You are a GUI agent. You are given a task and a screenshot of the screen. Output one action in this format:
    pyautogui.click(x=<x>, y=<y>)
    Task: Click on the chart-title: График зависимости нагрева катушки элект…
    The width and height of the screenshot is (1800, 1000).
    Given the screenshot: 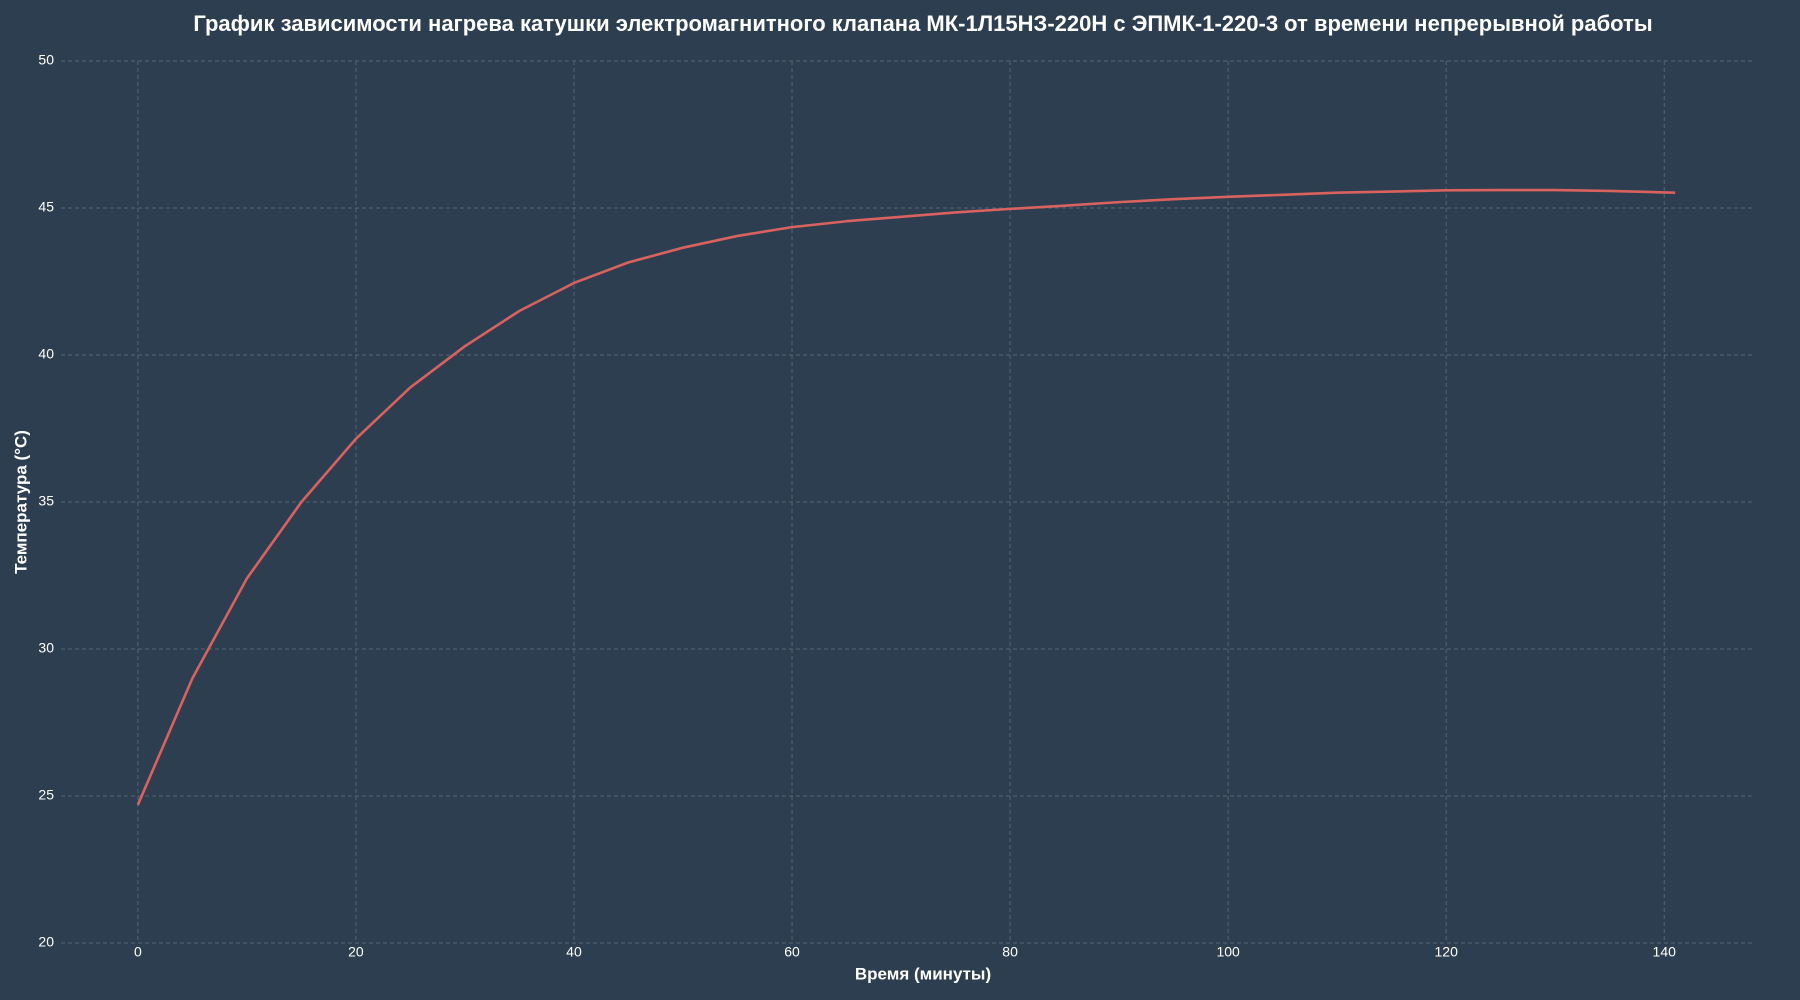 What is the action you would take?
    pyautogui.click(x=922, y=23)
    